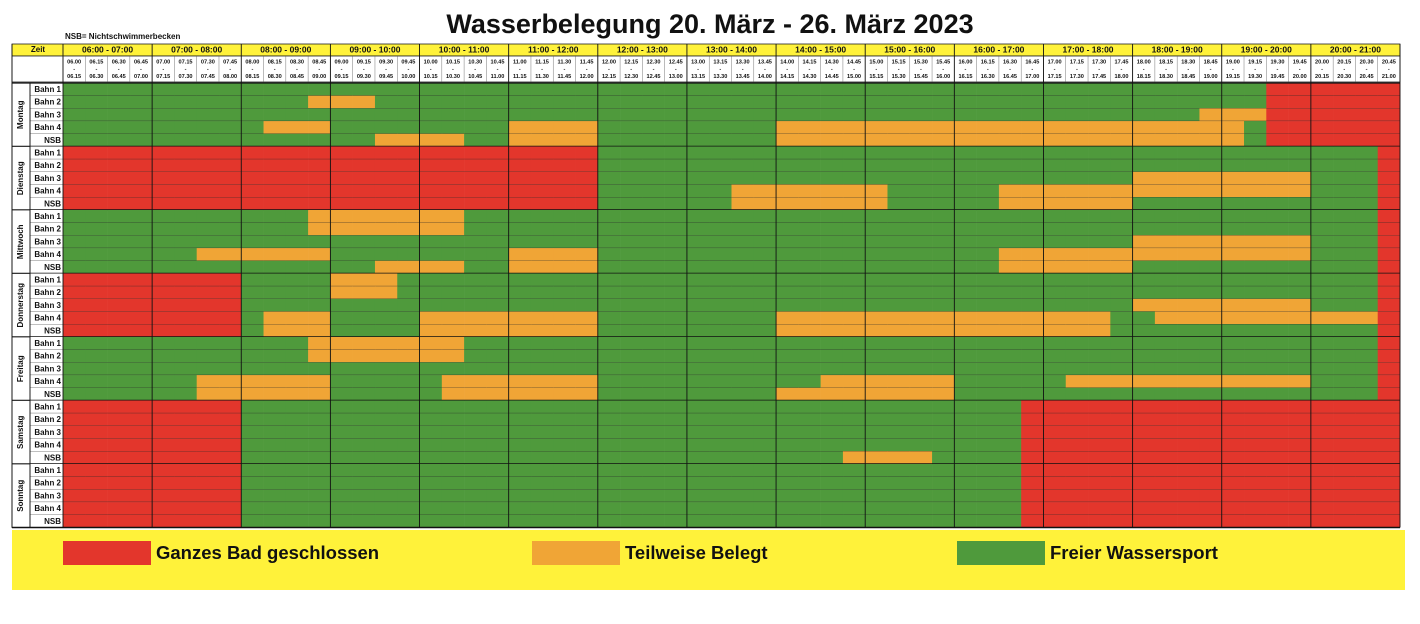 This screenshot has width=1420, height=624. Describe the element at coordinates (47, 114) in the screenshot. I see `lane-label: Bahn 3` at that location.